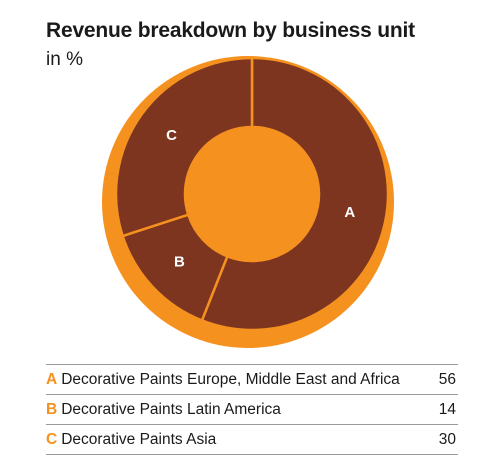 The image size is (485, 469). Describe the element at coordinates (230, 30) in the screenshot. I see `chart-title: Revenue breakdown by business unit` at that location.